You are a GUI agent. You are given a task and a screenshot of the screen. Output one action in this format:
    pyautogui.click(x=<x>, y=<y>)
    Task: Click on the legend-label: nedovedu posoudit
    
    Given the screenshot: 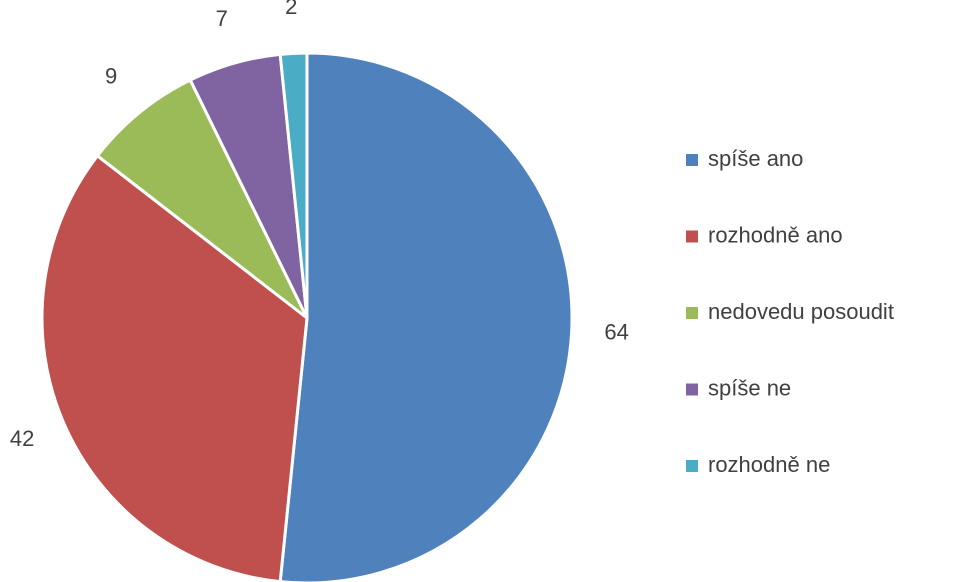 What is the action you would take?
    pyautogui.click(x=801, y=311)
    